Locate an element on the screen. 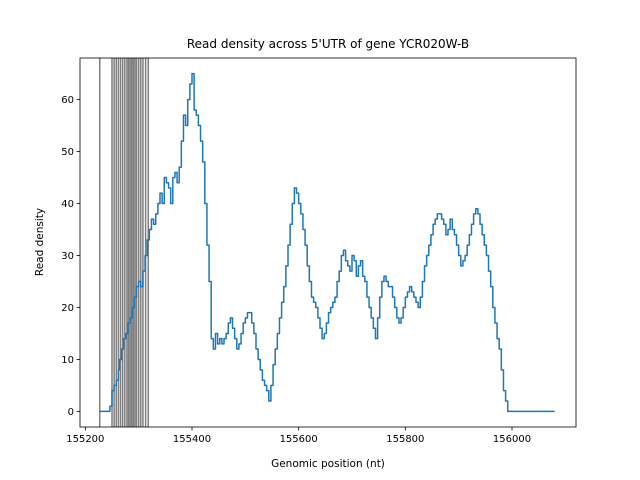  y-tick-label: 50 is located at coordinates (67, 152).